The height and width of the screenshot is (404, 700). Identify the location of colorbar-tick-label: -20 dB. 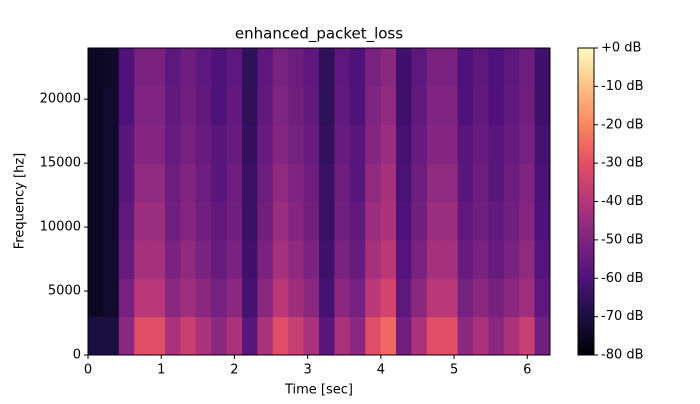
(622, 124).